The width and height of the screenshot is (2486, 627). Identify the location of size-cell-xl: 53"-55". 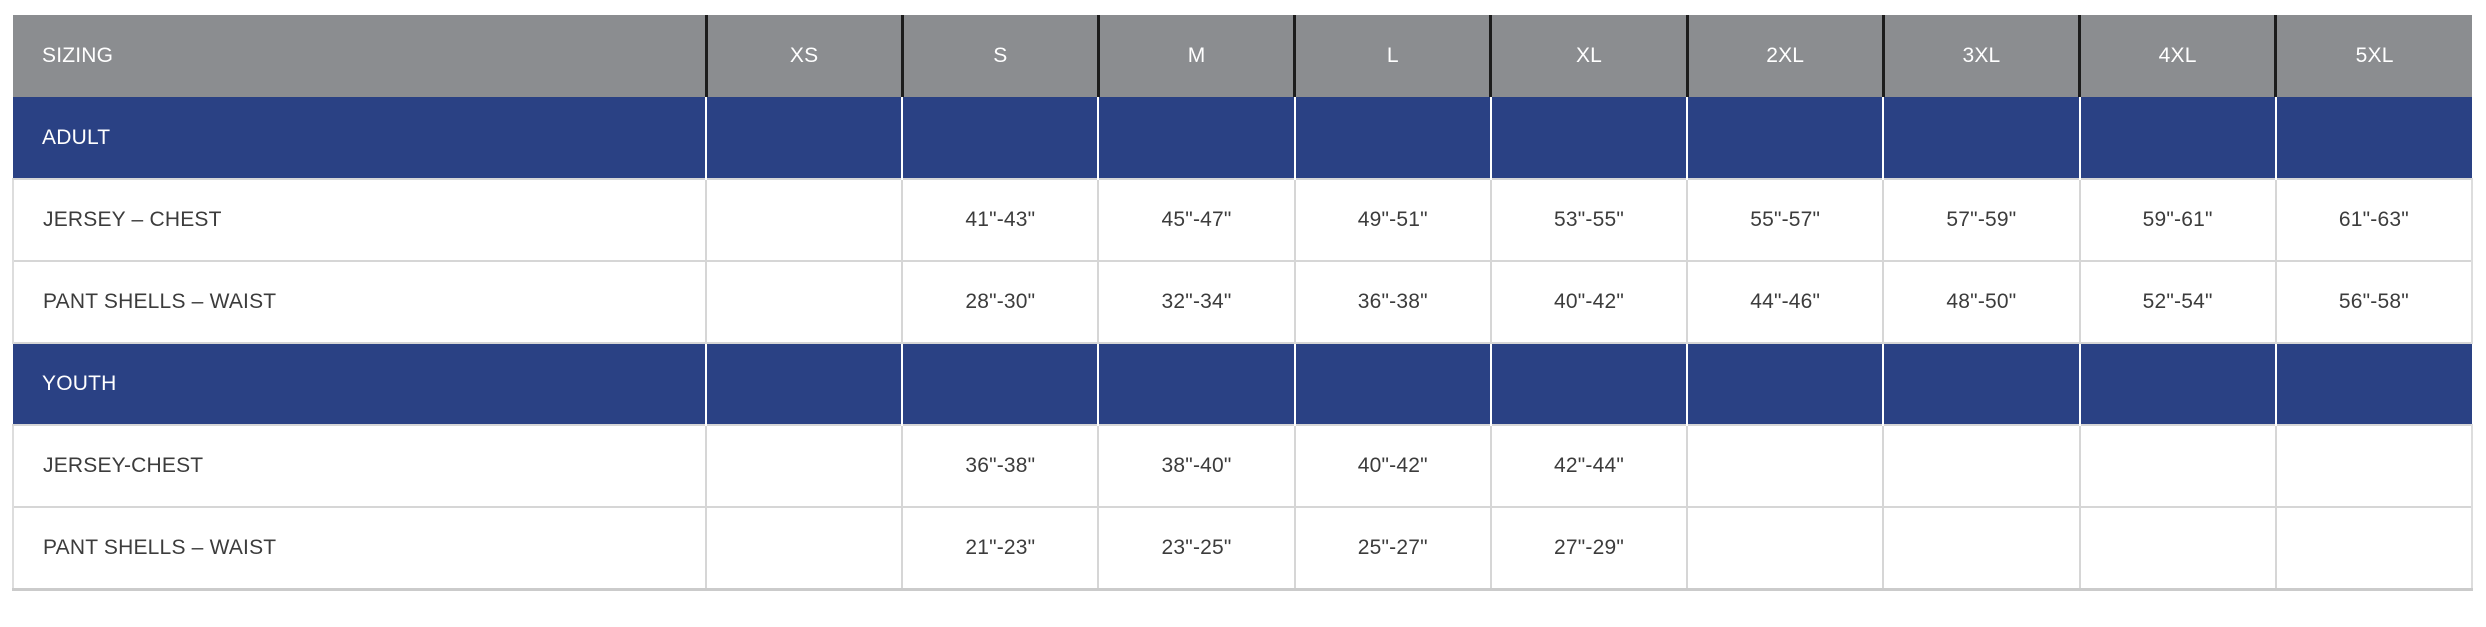
(1588, 219).